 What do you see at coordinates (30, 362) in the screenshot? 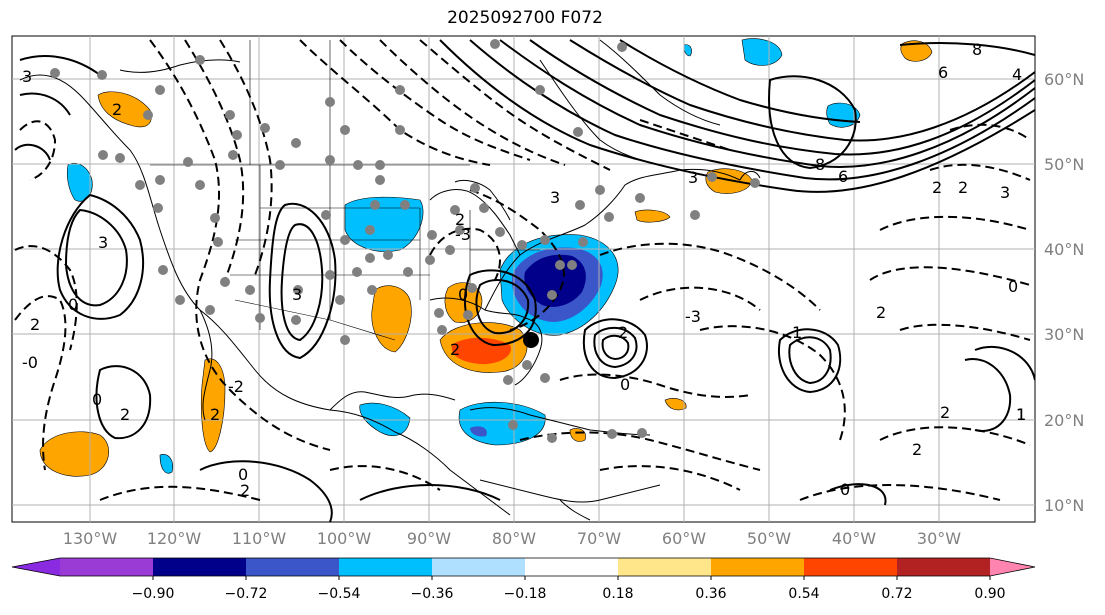
I see `contour-label: -0` at bounding box center [30, 362].